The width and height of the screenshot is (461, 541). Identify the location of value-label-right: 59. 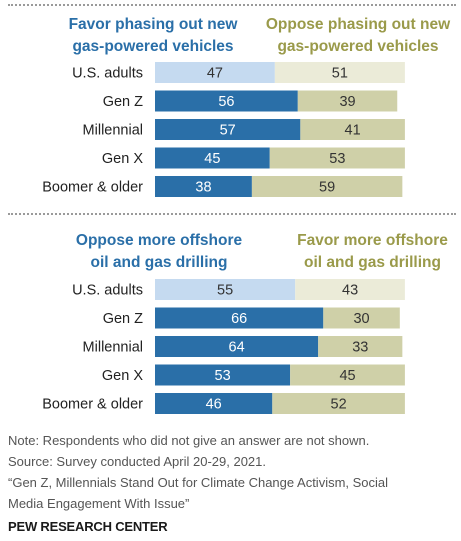
(327, 188).